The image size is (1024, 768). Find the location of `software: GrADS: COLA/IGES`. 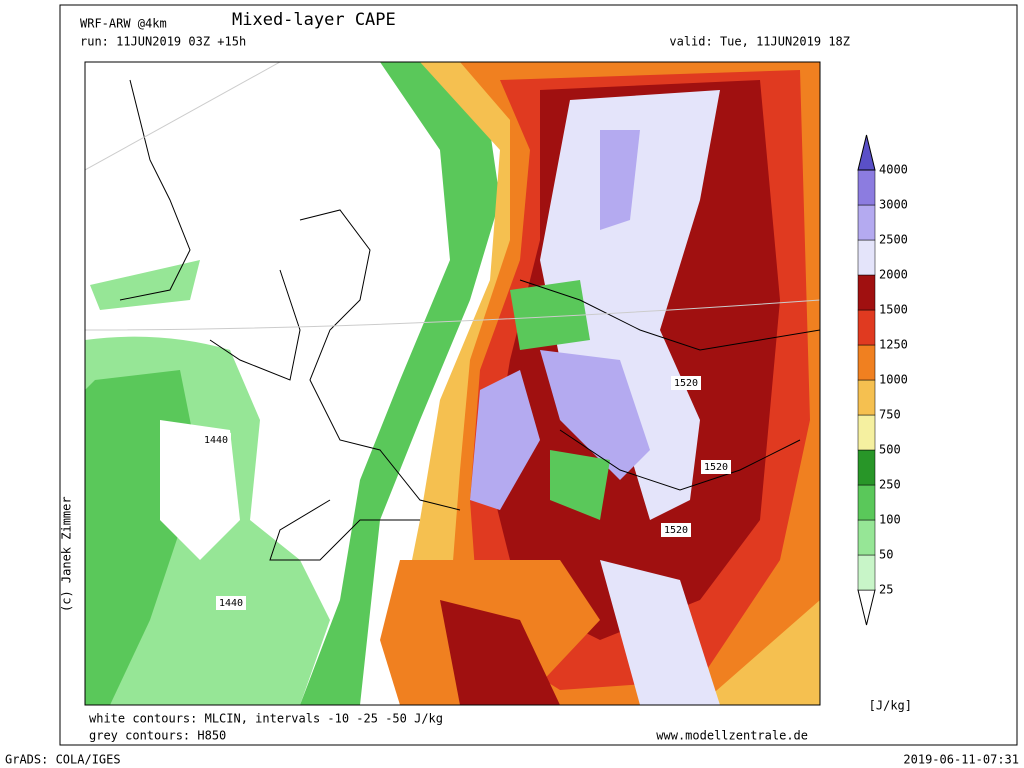

software: GrADS: COLA/IGES is located at coordinates (63, 760).